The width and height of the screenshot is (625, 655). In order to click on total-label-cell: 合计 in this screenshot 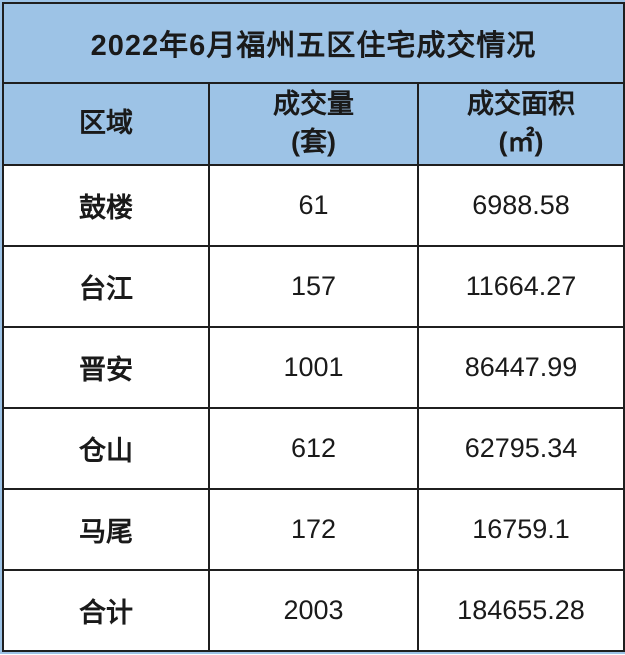, I will do `click(106, 610)`.